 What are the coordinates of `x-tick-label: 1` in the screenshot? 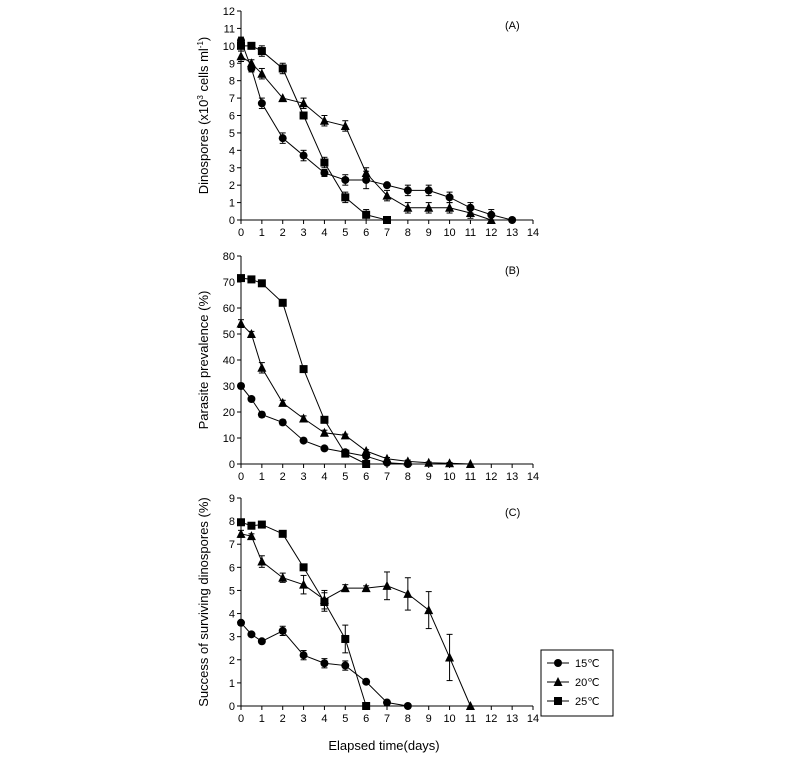 It's located at (262, 233).